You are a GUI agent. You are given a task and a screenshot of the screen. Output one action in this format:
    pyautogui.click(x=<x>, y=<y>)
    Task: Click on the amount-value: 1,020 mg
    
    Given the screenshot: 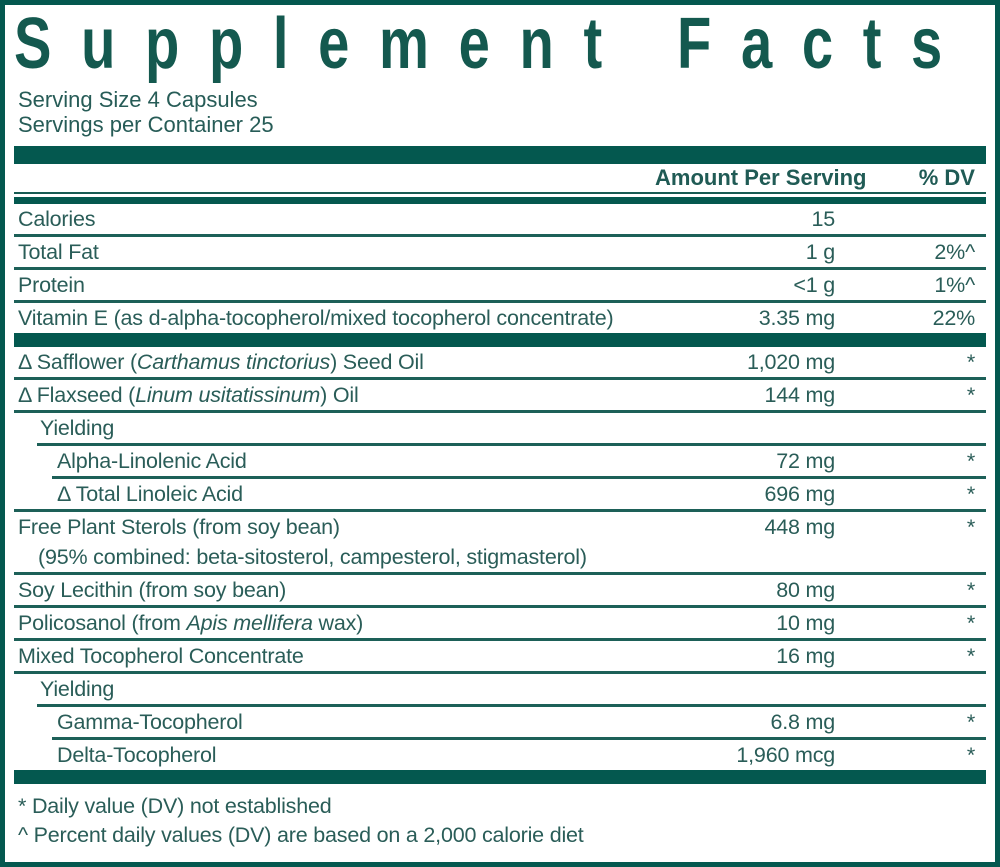 What is the action you would take?
    pyautogui.click(x=790, y=362)
    